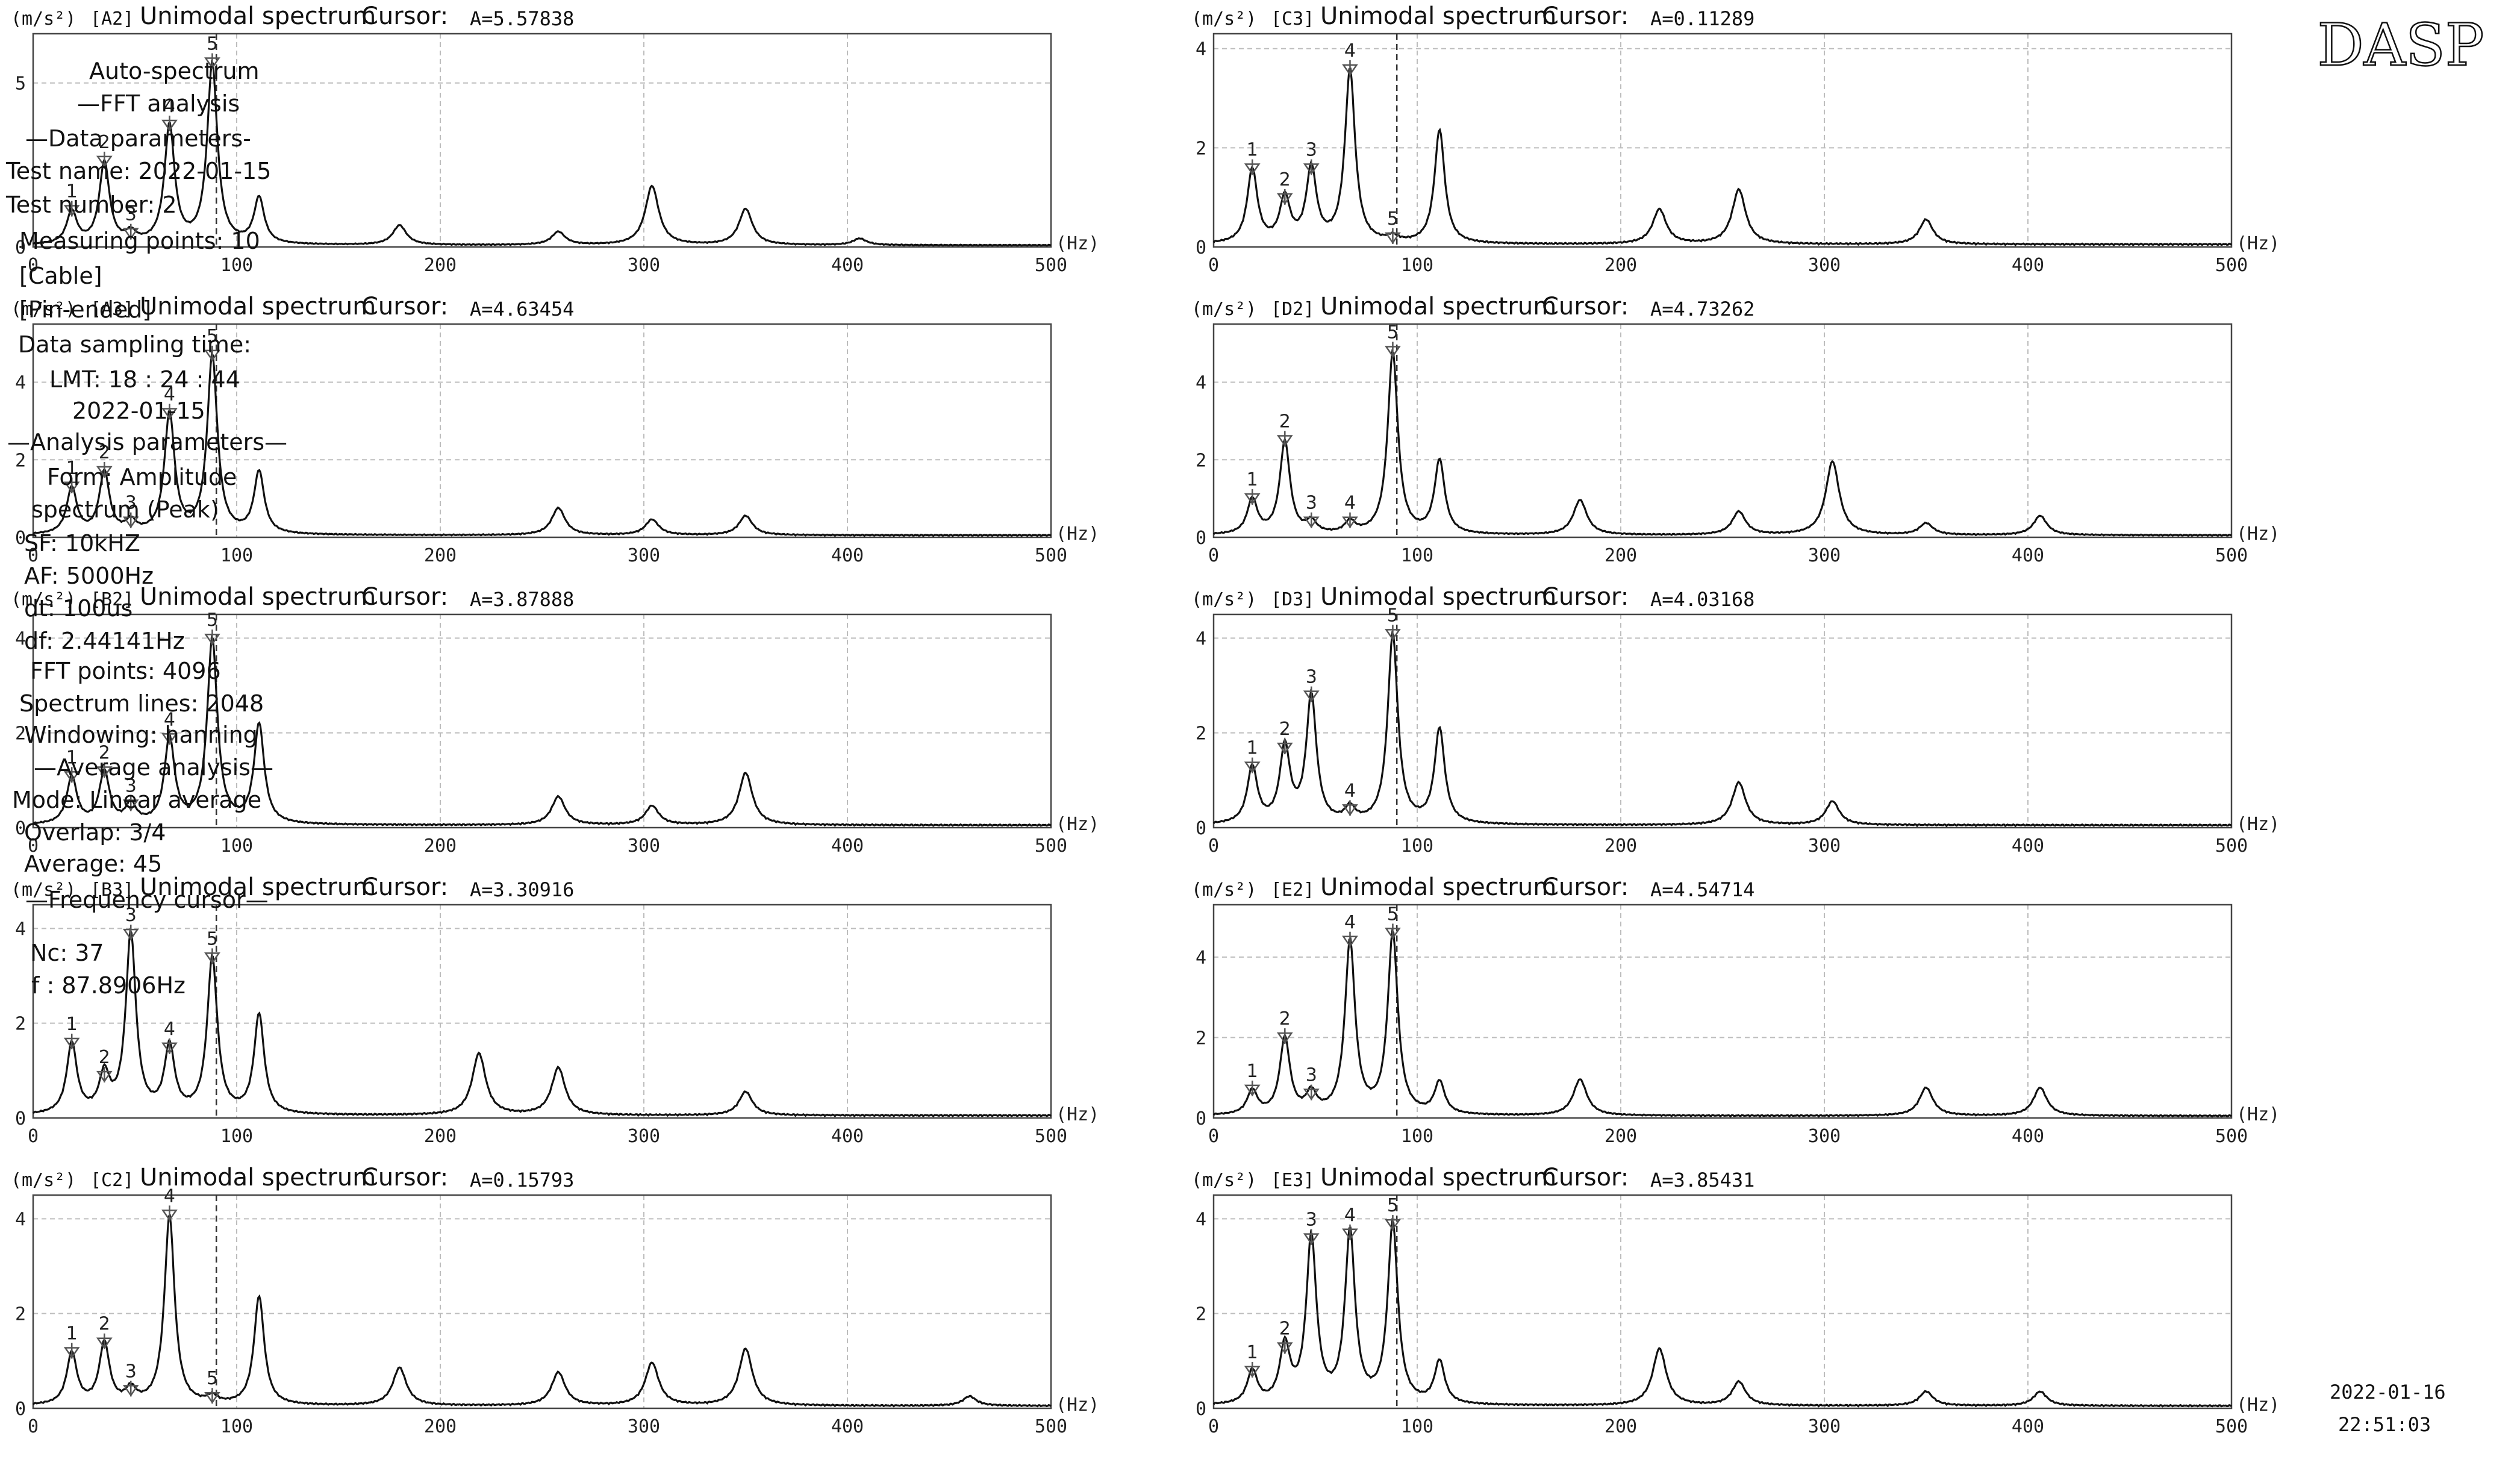 Image resolution: width=2520 pixels, height=1480 pixels. Describe the element at coordinates (1293, 19) in the screenshot. I see `channel-label: [C3]` at that location.